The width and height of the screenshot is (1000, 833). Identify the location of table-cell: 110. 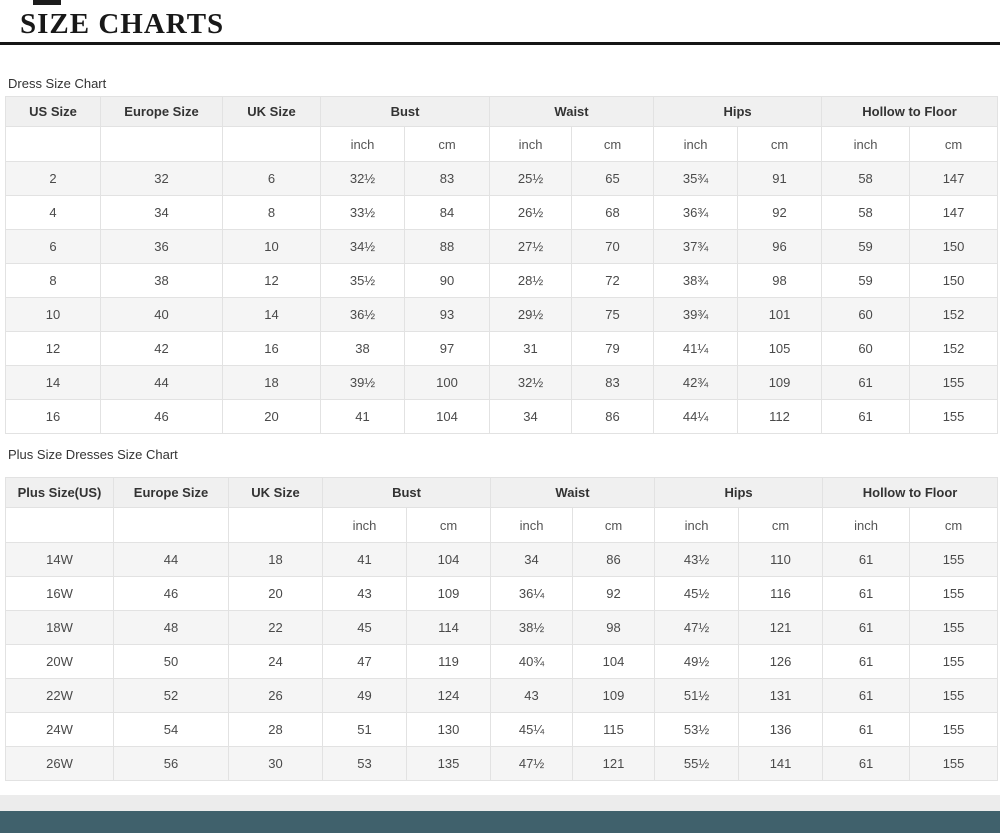
(781, 559).